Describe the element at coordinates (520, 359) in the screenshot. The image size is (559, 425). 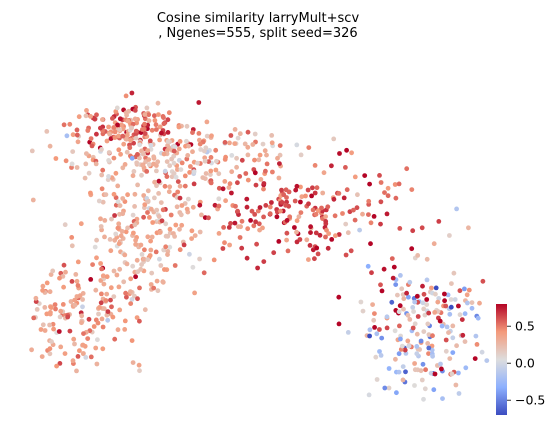
I see `colorbar: 0.50.0−0.5` at that location.